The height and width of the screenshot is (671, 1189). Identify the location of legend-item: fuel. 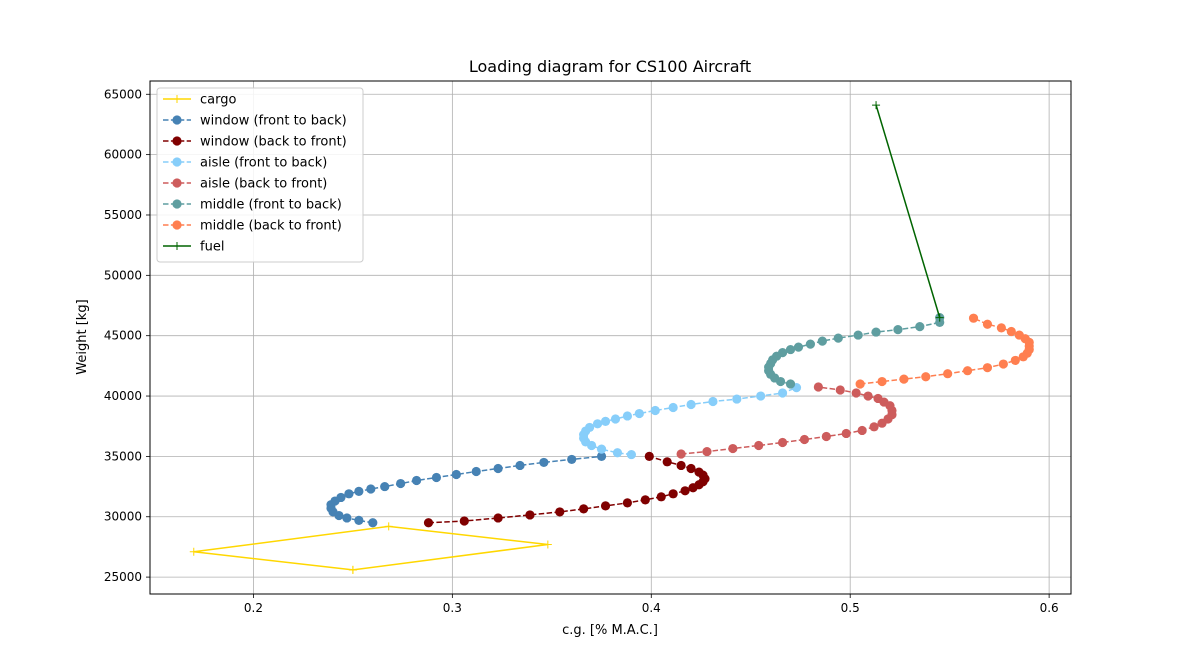
(193, 247).